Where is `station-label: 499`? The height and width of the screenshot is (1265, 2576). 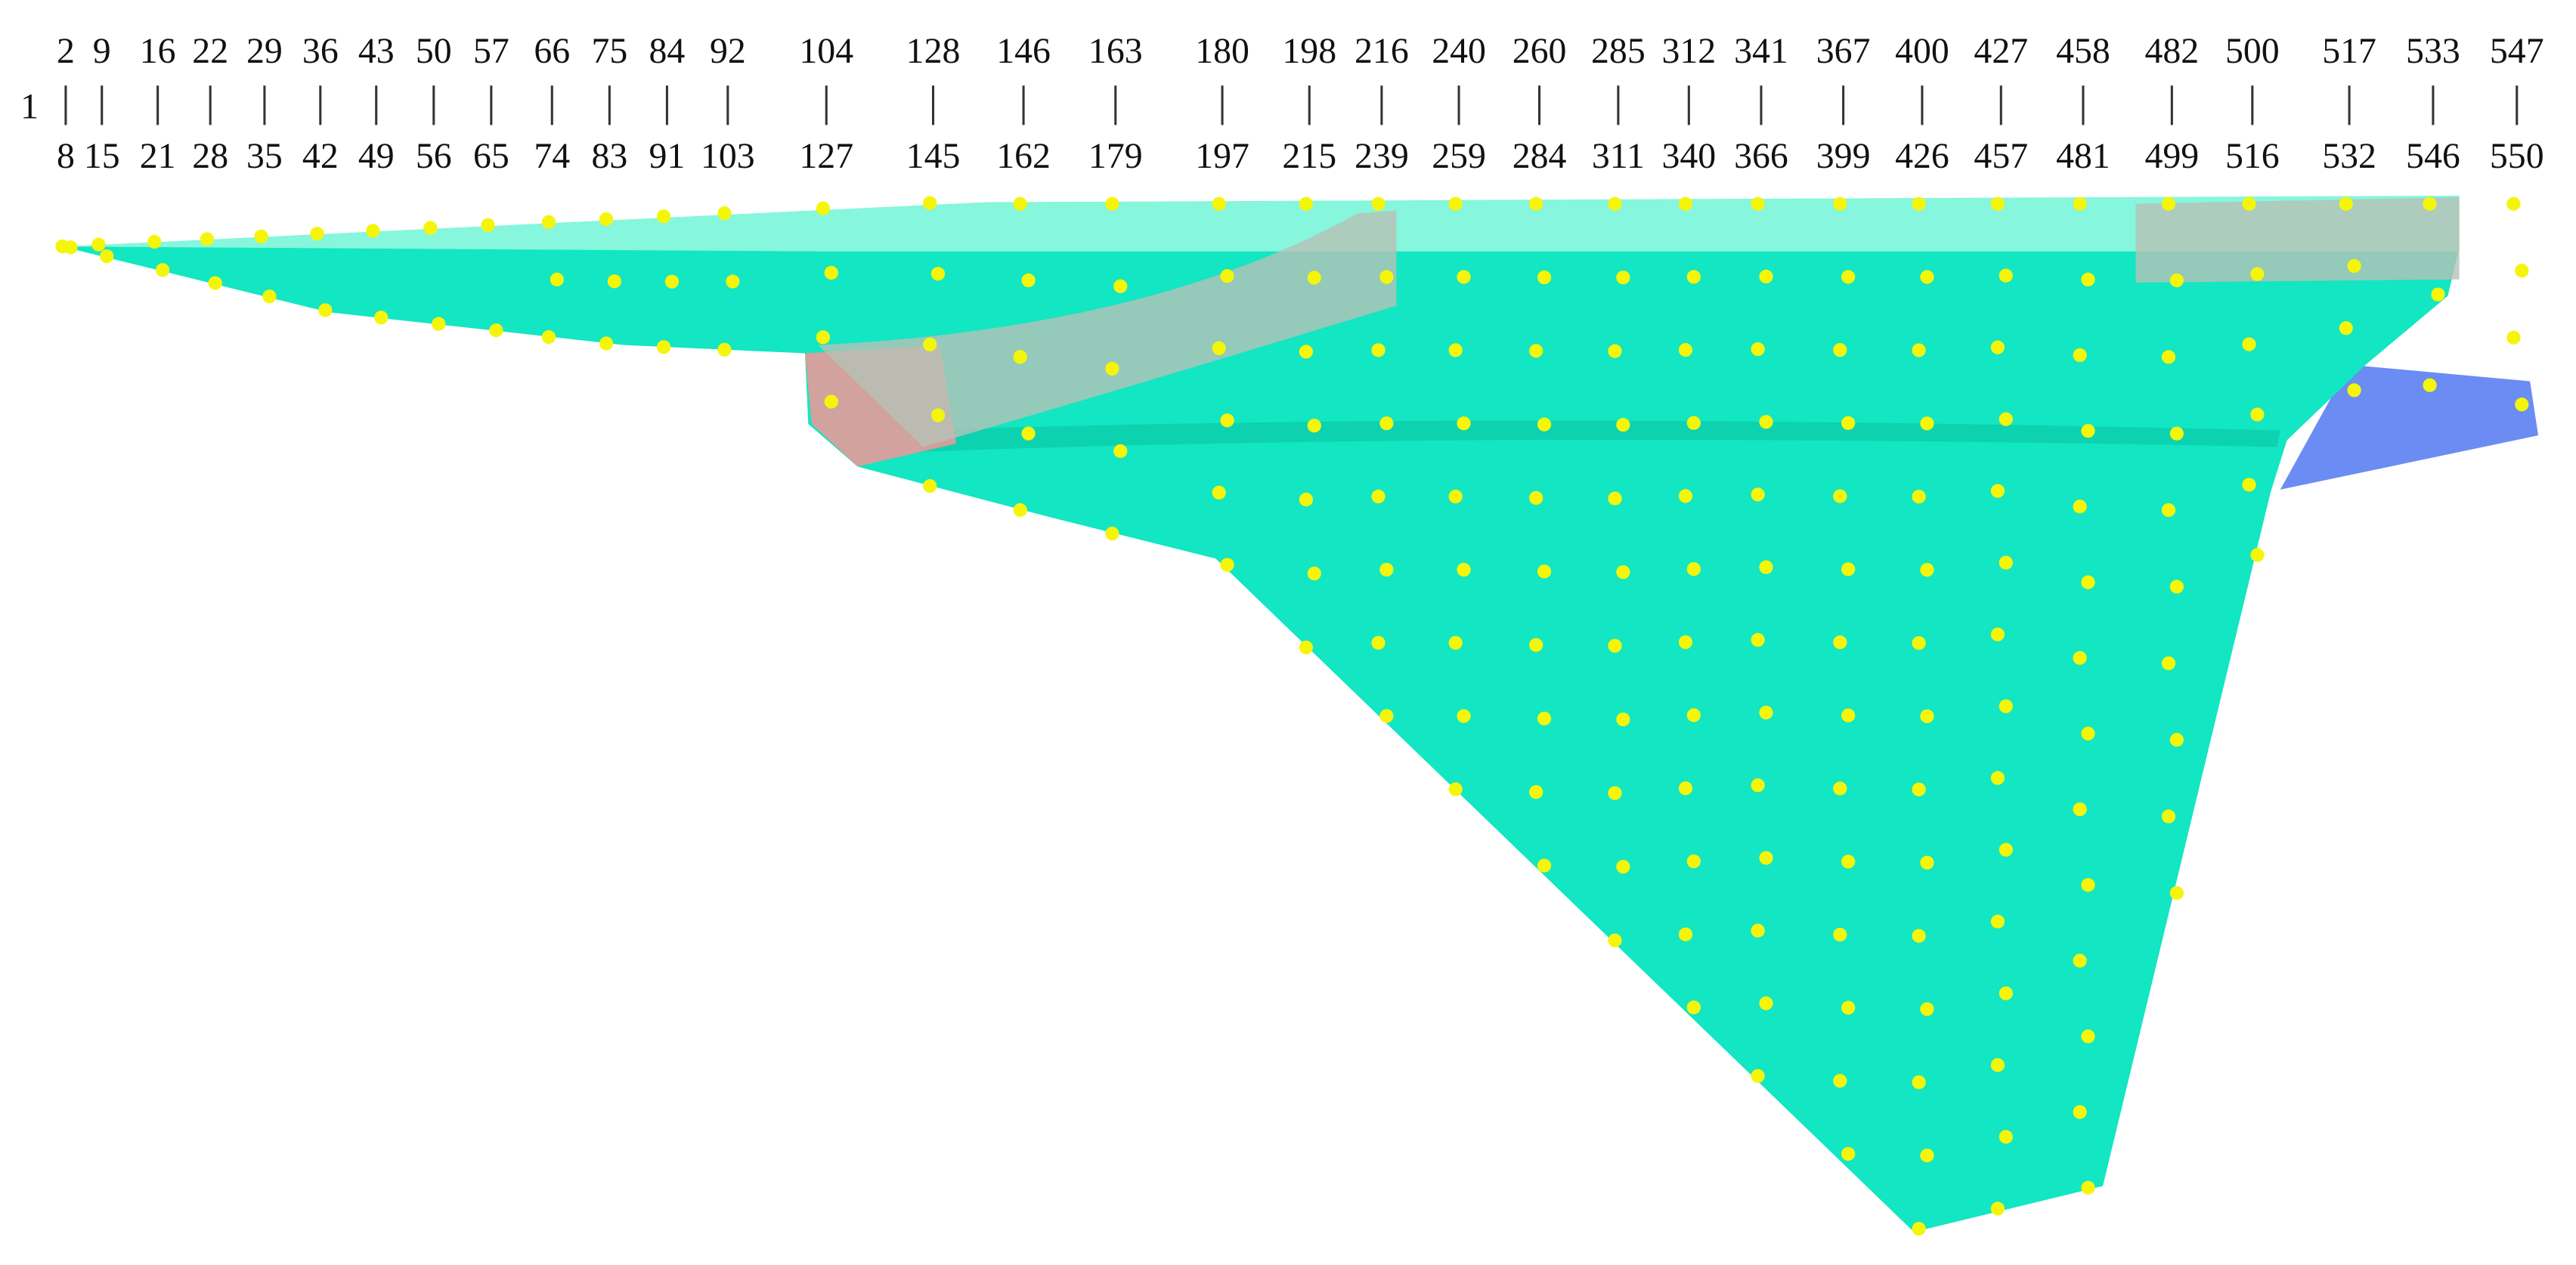 station-label: 499 is located at coordinates (2171, 156).